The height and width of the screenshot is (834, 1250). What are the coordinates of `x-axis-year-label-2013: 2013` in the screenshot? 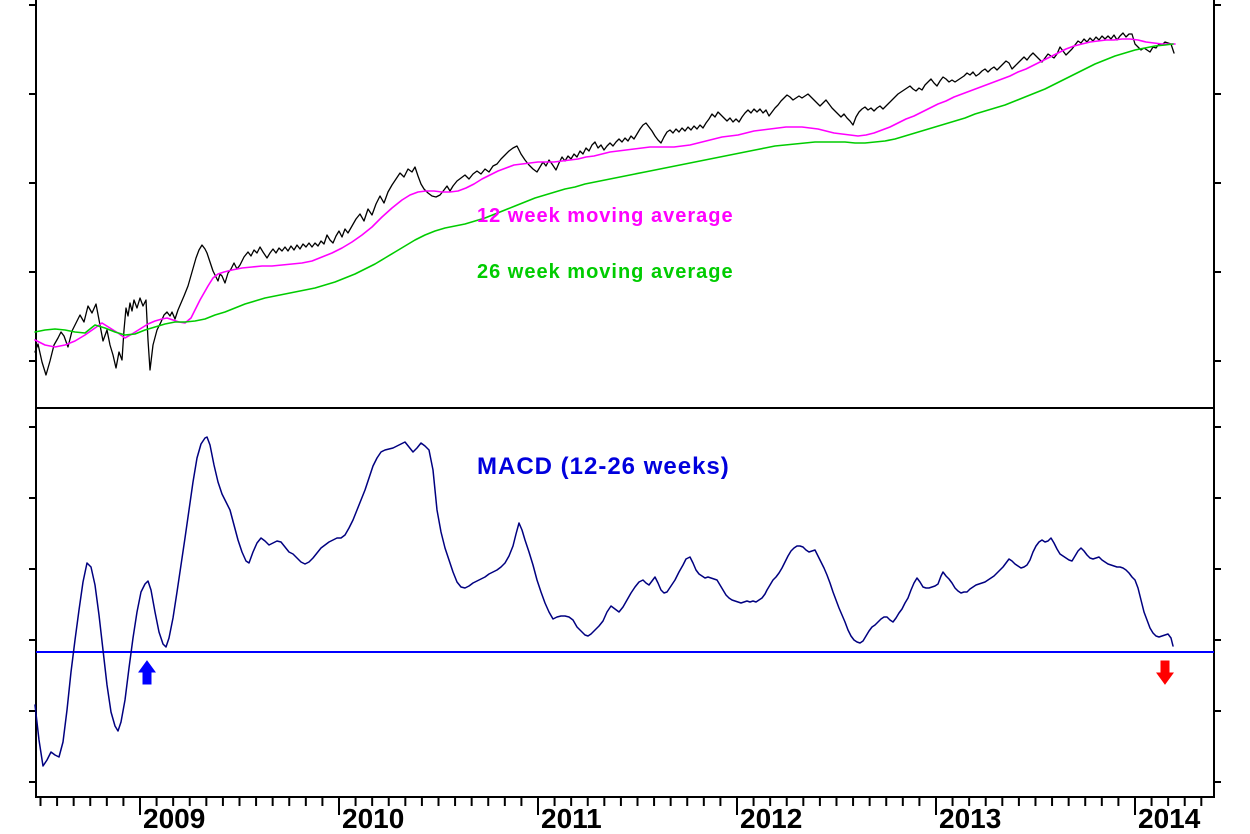 It's located at (970, 818).